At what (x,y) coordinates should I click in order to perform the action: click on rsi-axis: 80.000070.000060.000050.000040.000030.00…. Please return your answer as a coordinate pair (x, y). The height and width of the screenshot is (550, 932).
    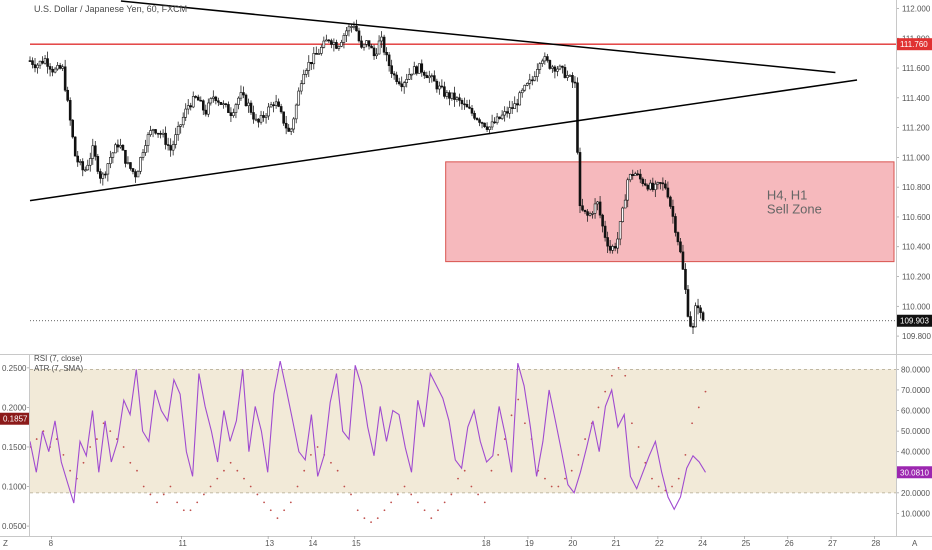
    Looking at the image, I should click on (914, 441).